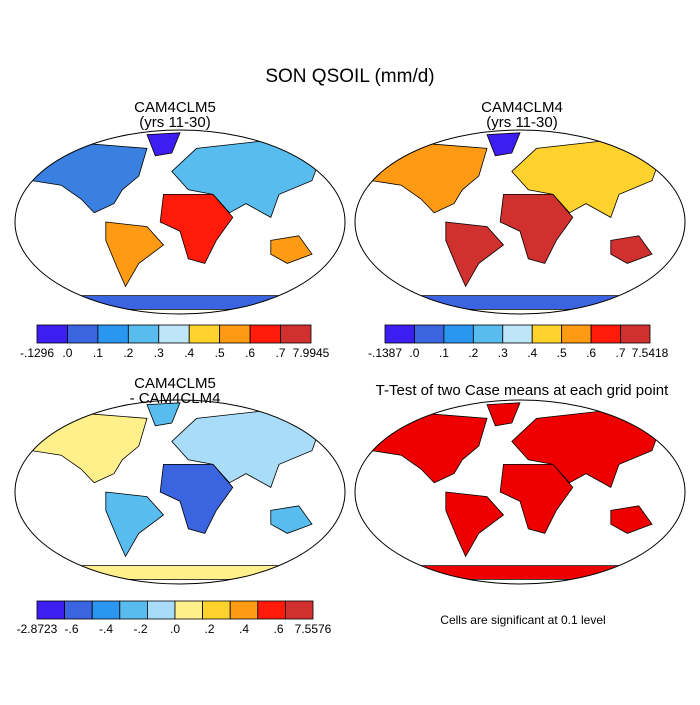 Image resolution: width=700 pixels, height=705 pixels. I want to click on panel-title: CAM4CLM4, so click(522, 107).